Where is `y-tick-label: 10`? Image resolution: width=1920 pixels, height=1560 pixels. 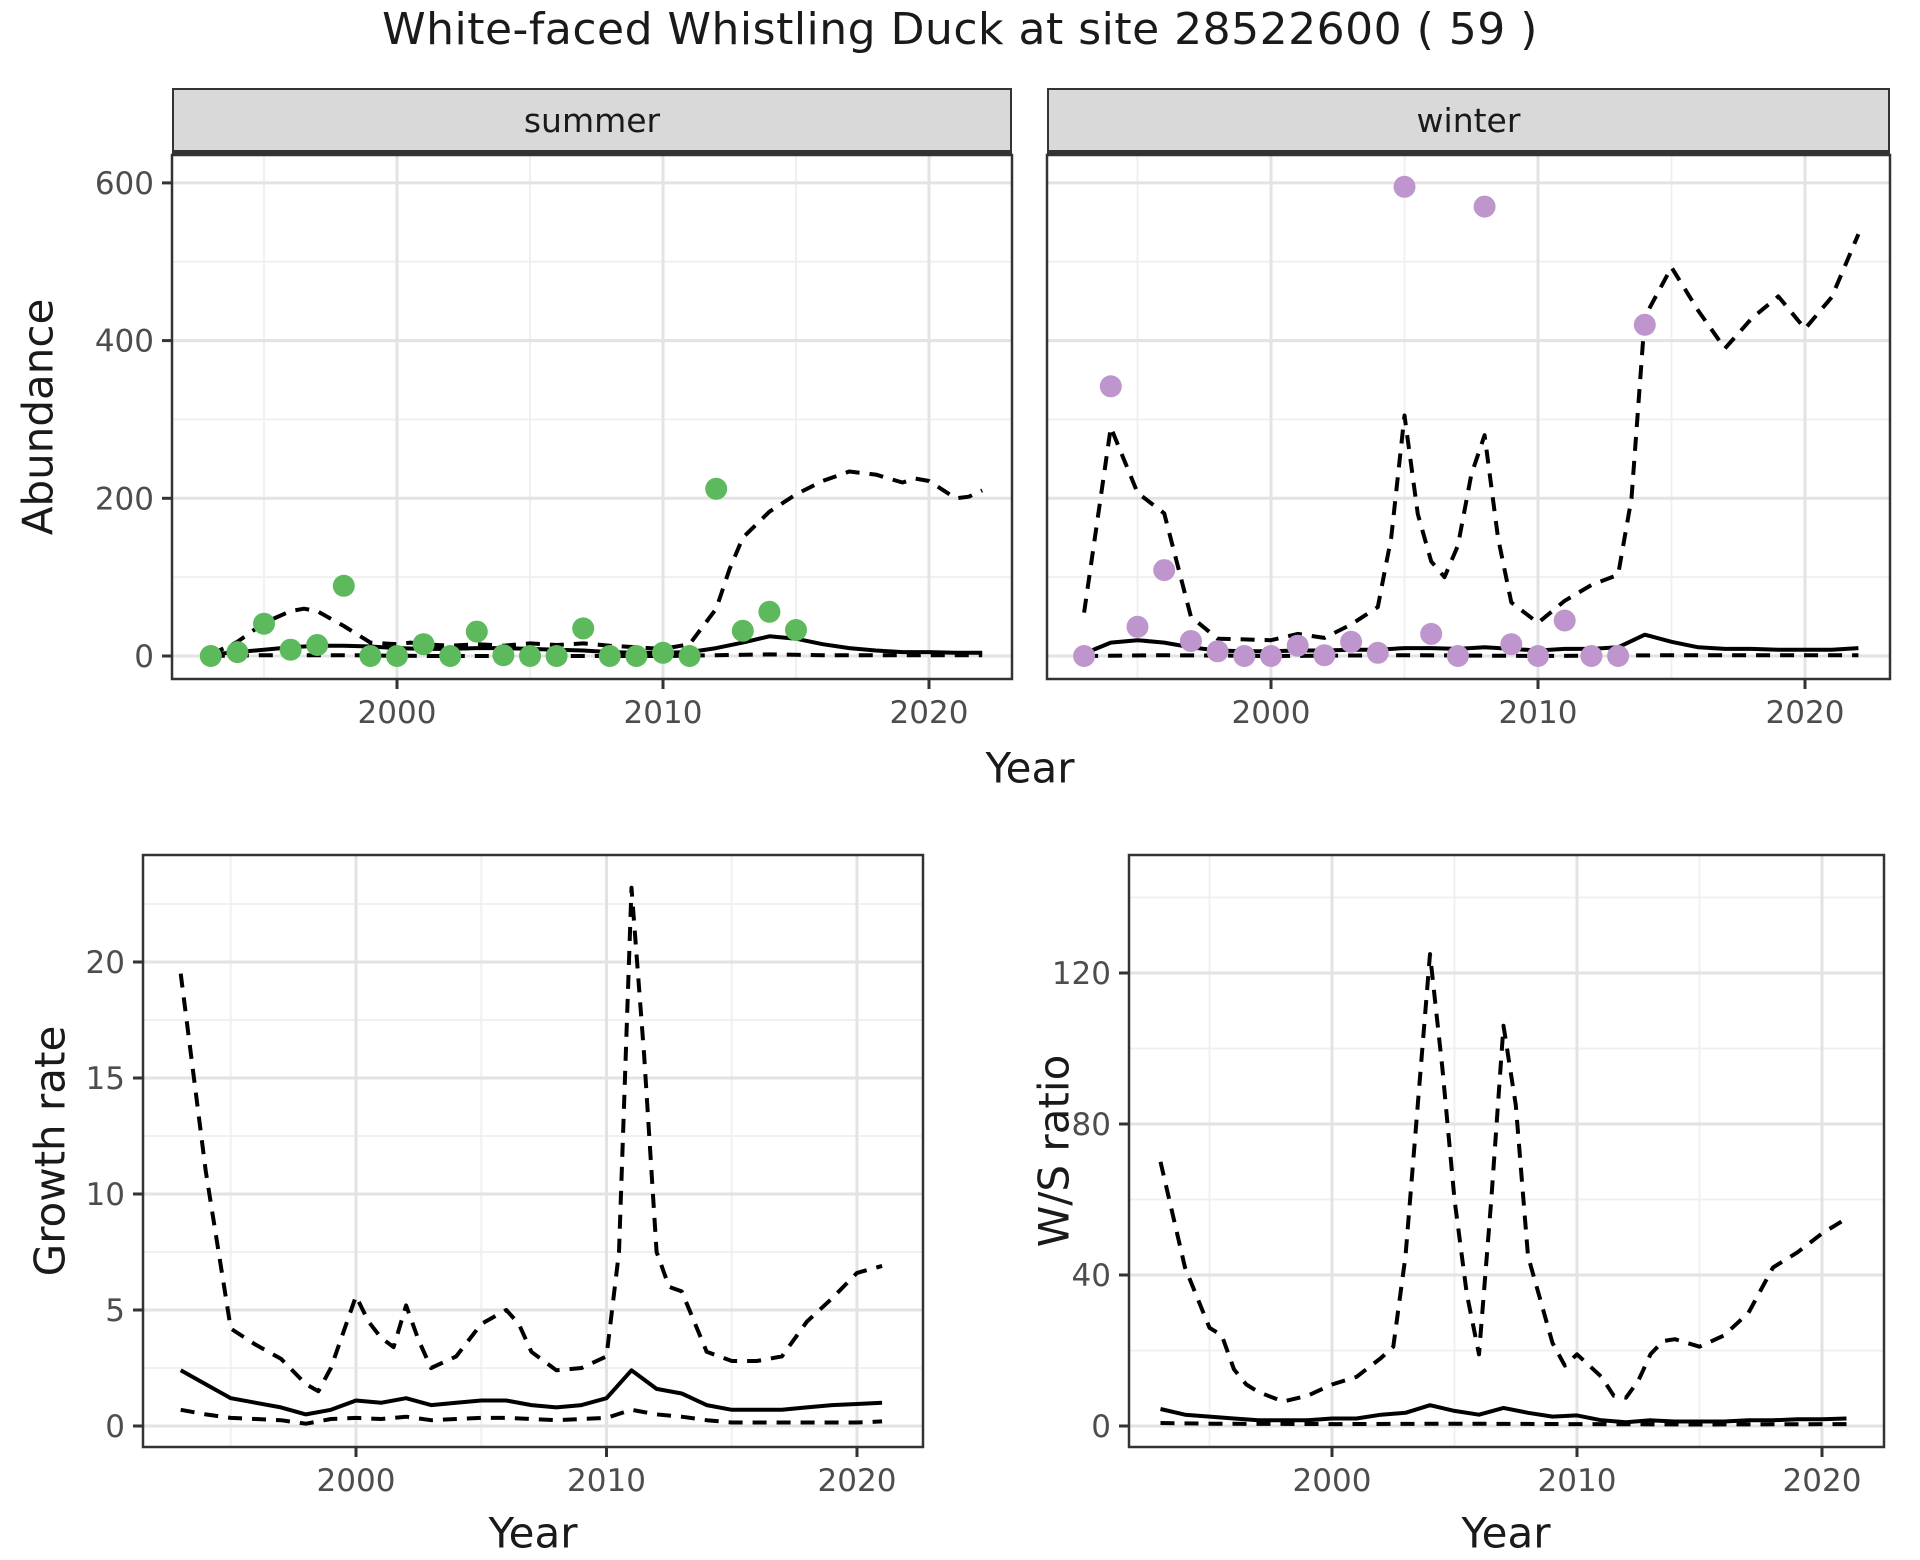
y-tick-label: 10 is located at coordinates (105, 1195).